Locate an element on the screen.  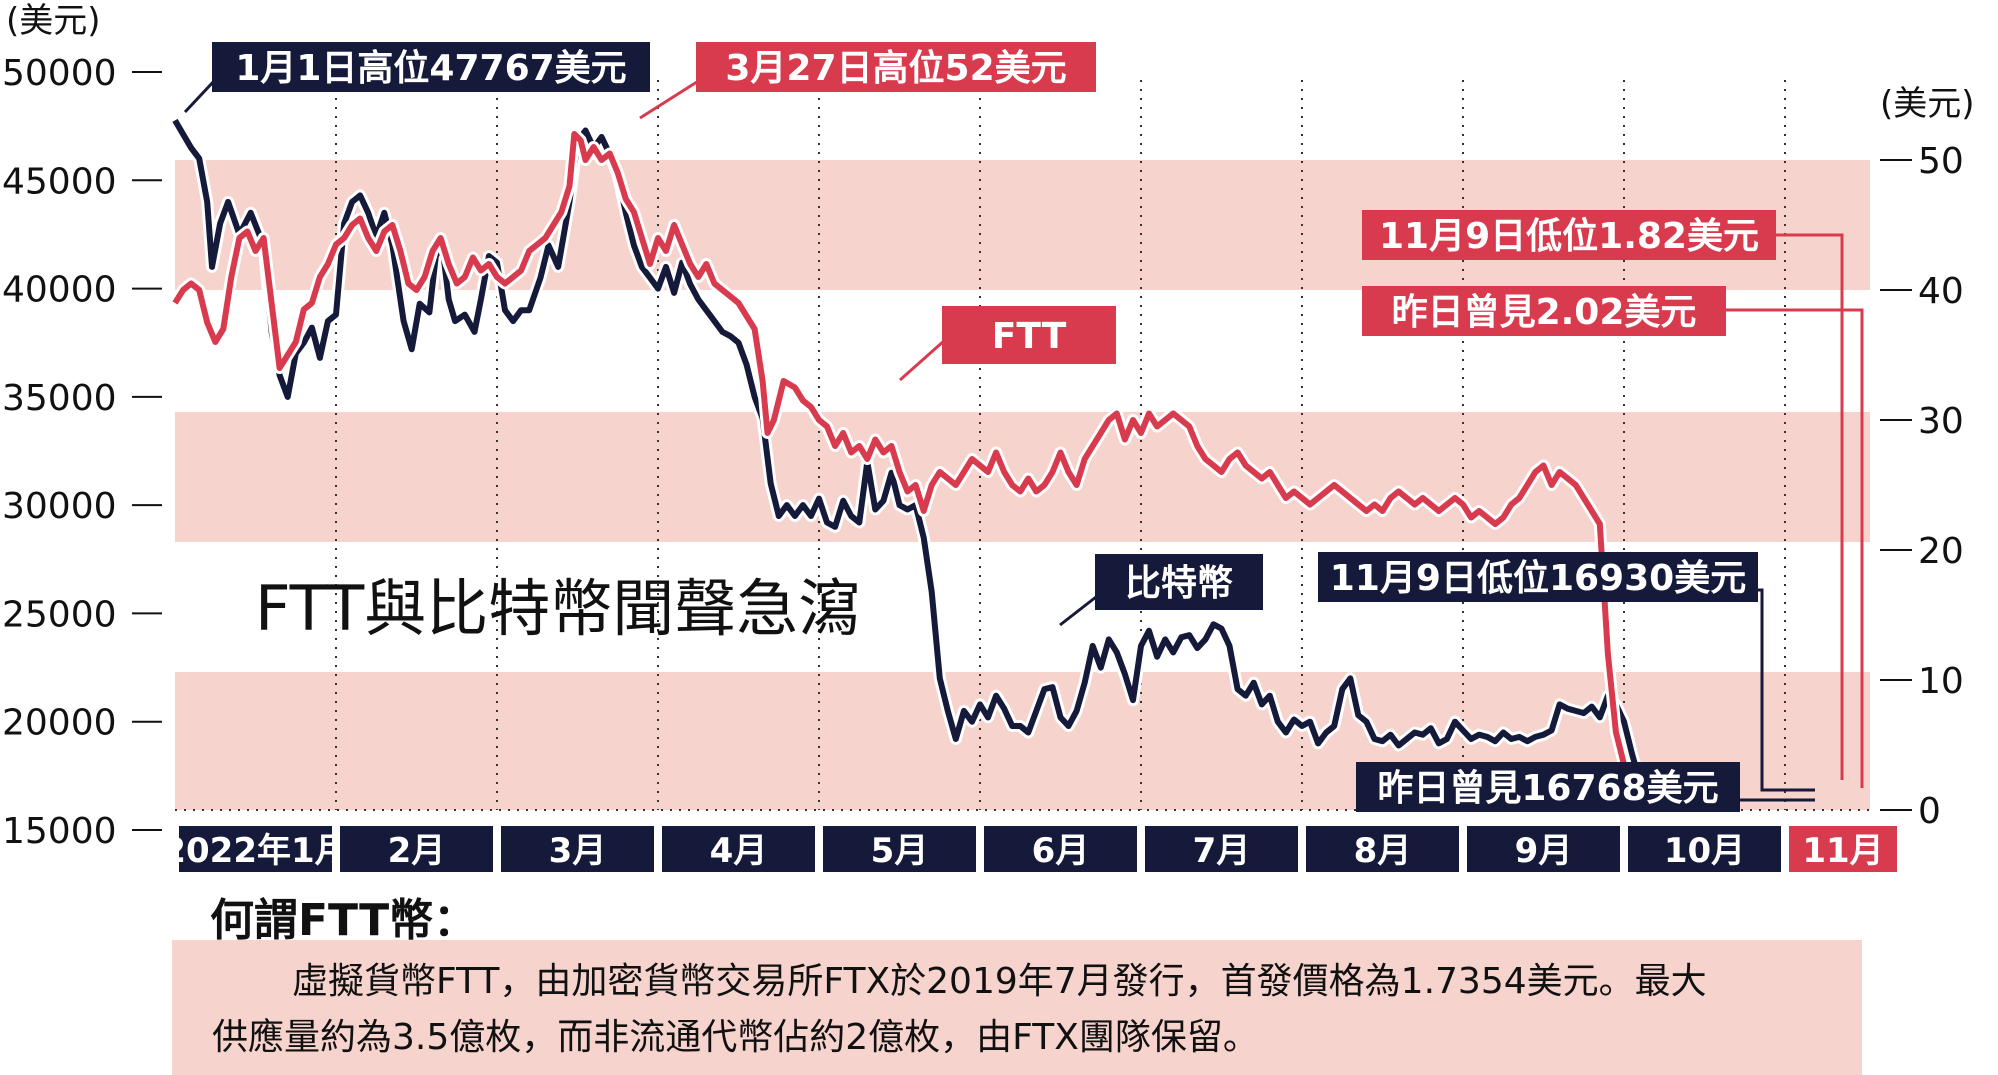
ftt-low-callout is located at coordinates (1569, 235).